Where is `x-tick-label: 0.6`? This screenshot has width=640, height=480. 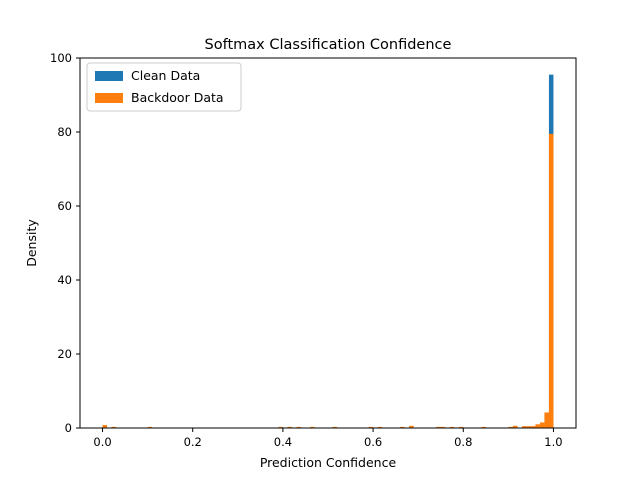
x-tick-label: 0.6 is located at coordinates (373, 442).